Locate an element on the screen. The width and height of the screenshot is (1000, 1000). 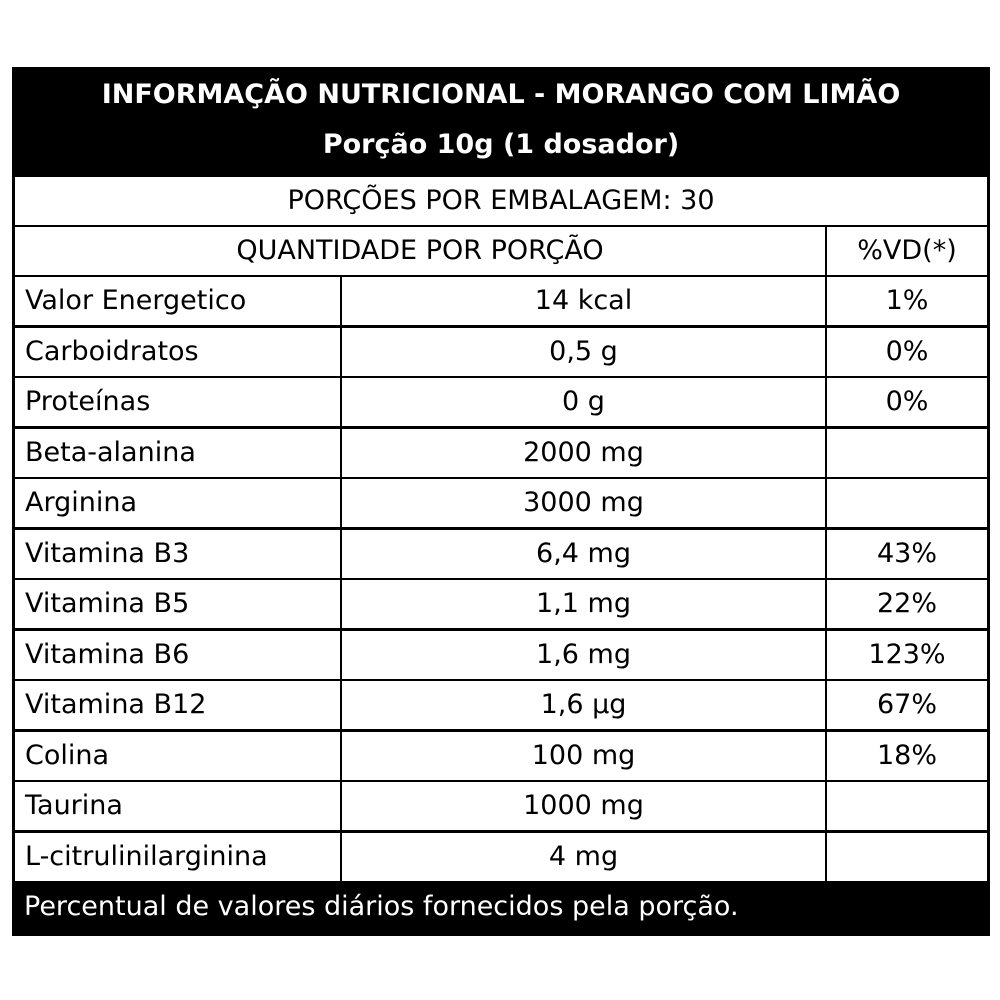
nutrient-amount: 0 g is located at coordinates (583, 402).